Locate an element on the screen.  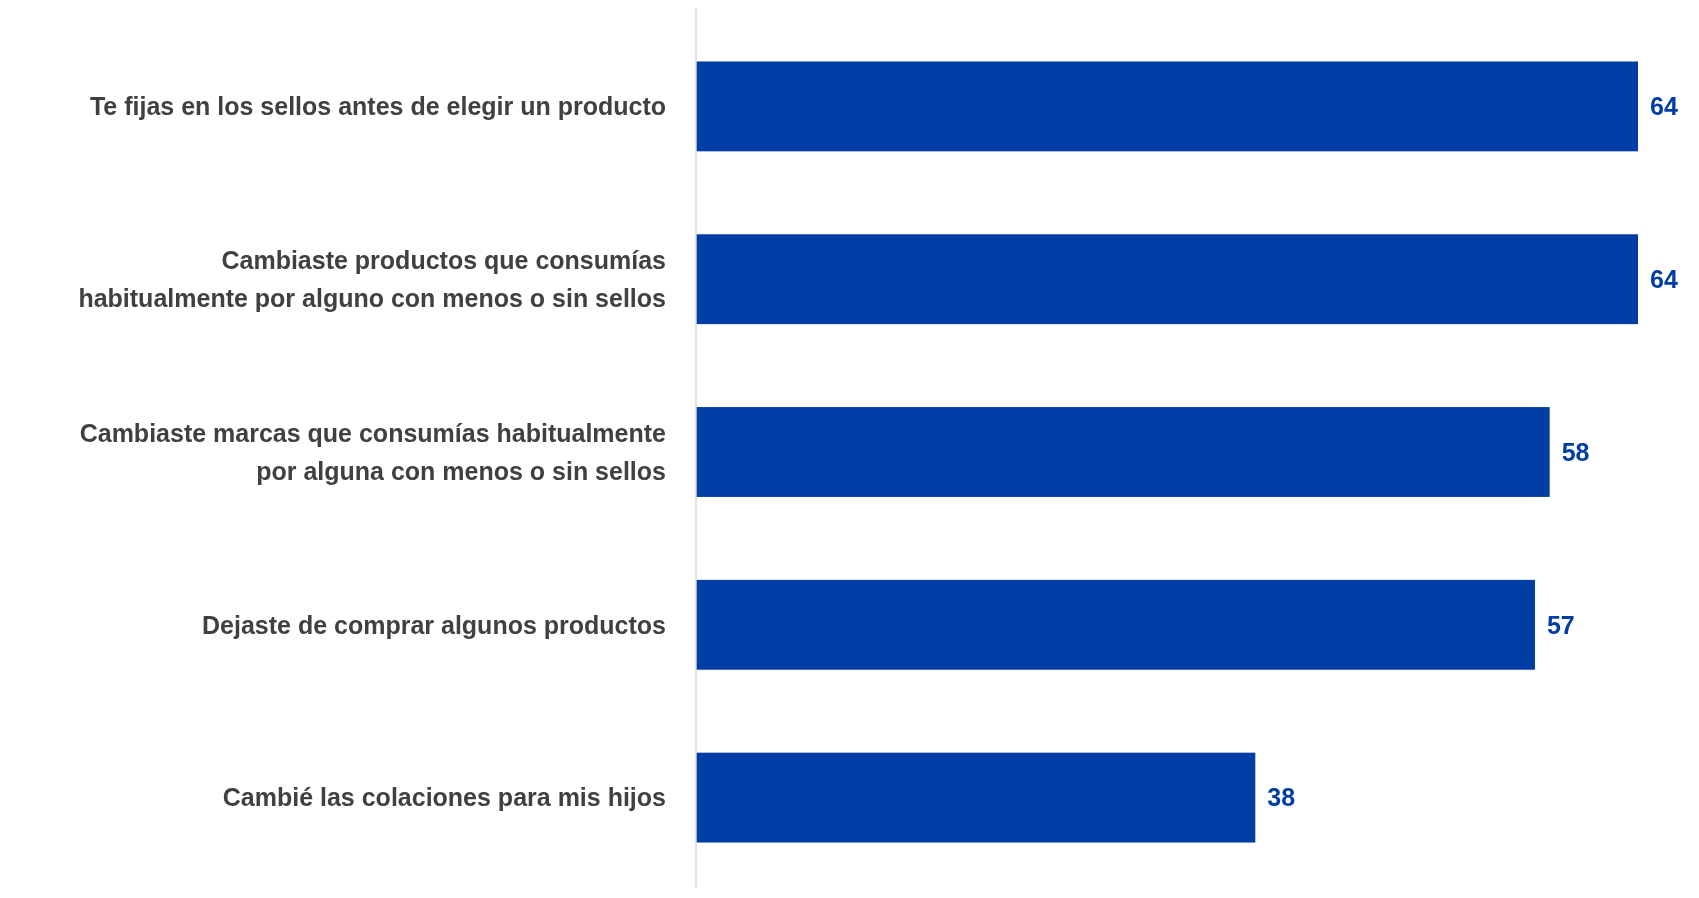
data-label: 58 is located at coordinates (1575, 451).